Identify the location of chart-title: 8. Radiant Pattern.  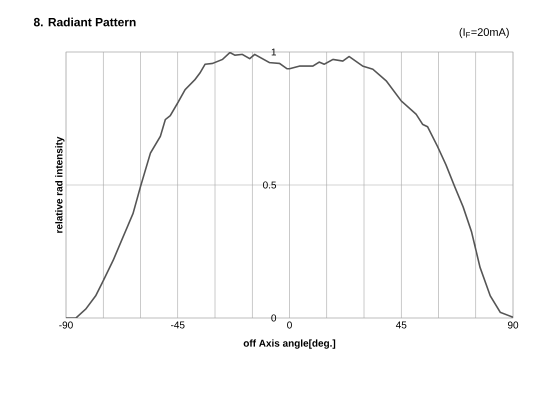
(85, 22).